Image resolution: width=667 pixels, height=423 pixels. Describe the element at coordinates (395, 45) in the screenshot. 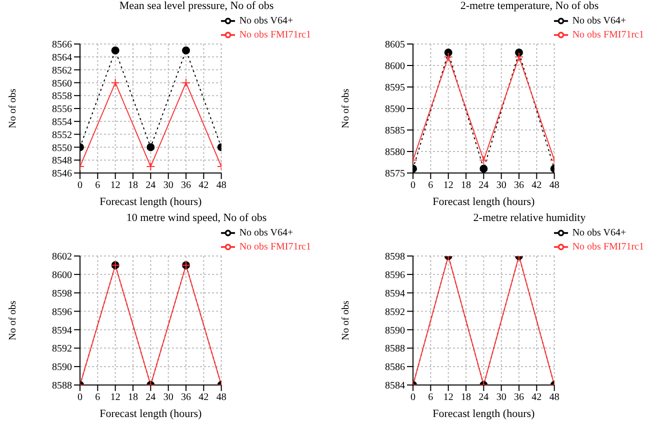

I see `y-tick-label: 8605` at that location.